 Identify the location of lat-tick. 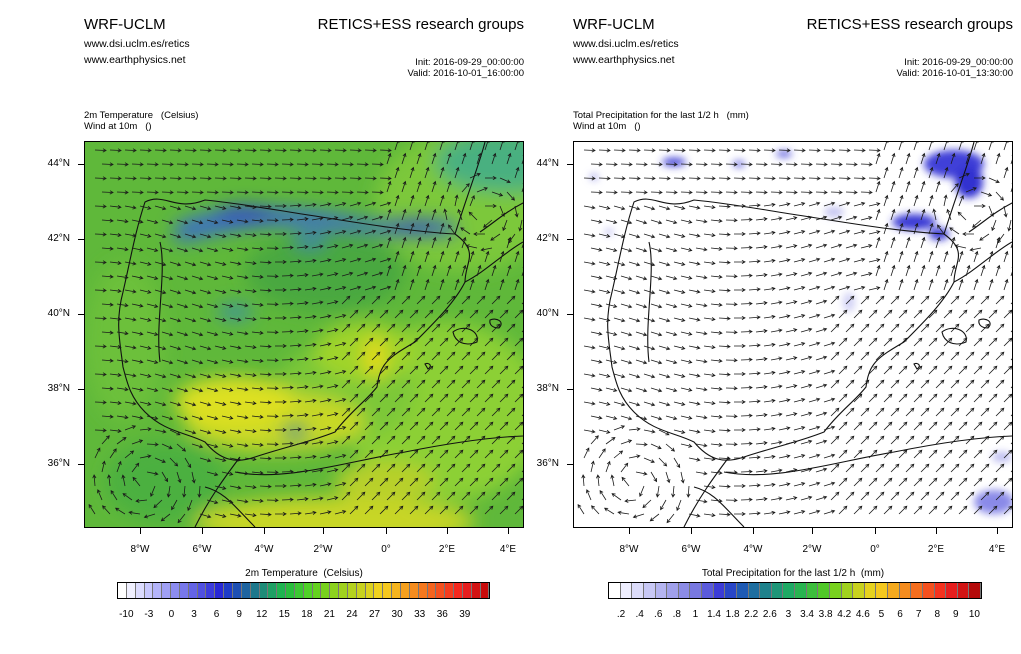
(570, 389).